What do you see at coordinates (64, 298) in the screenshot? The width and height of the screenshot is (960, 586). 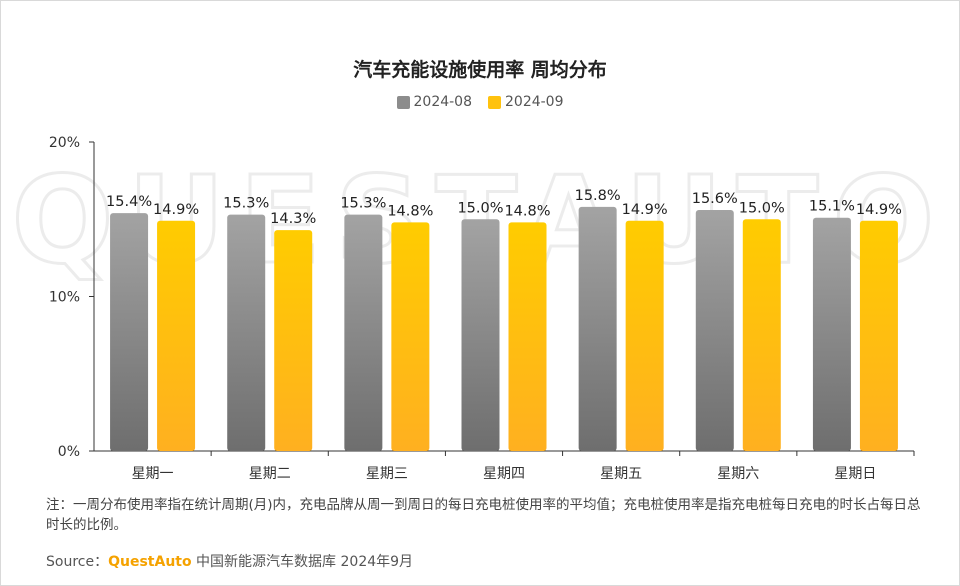 I see `y-tick-label: 10%` at bounding box center [64, 298].